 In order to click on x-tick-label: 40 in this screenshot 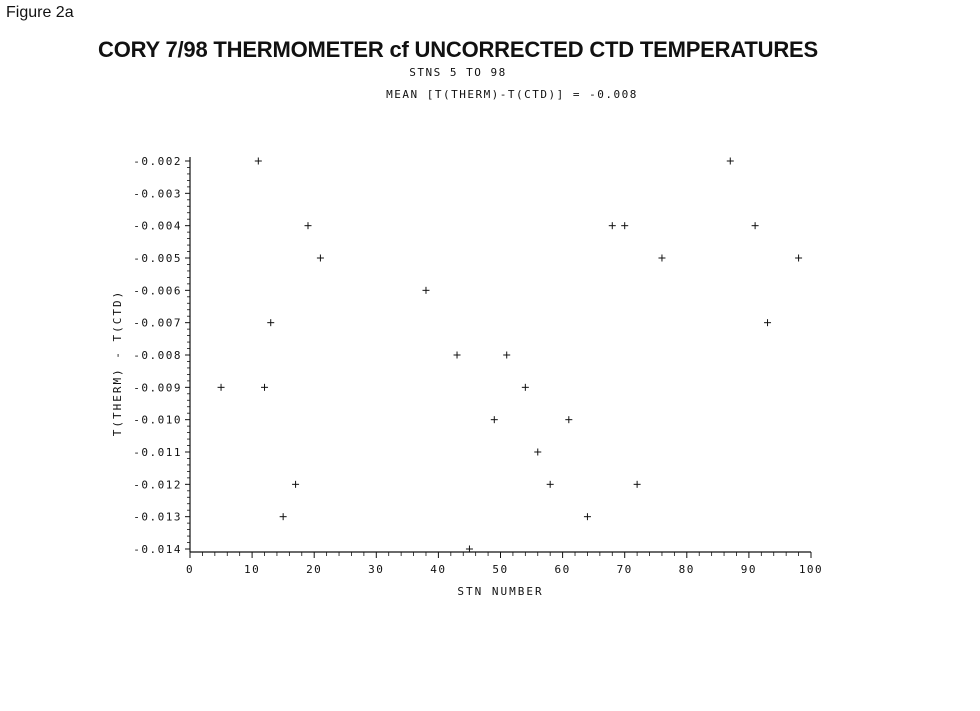, I will do `click(438, 569)`.